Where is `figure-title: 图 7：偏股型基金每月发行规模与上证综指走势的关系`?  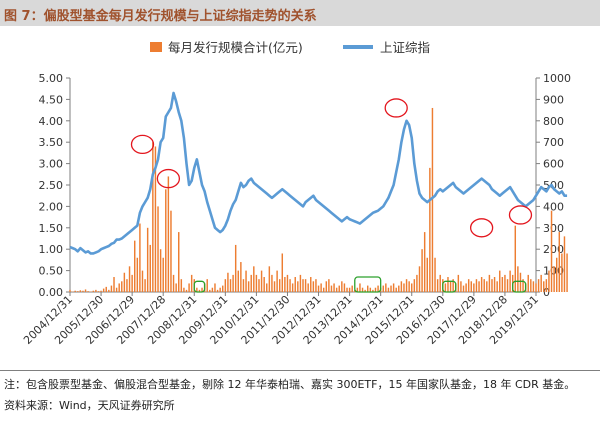 figure-title: 图 7：偏股型基金每月发行规模与上证综指走势的关系 is located at coordinates (160, 16).